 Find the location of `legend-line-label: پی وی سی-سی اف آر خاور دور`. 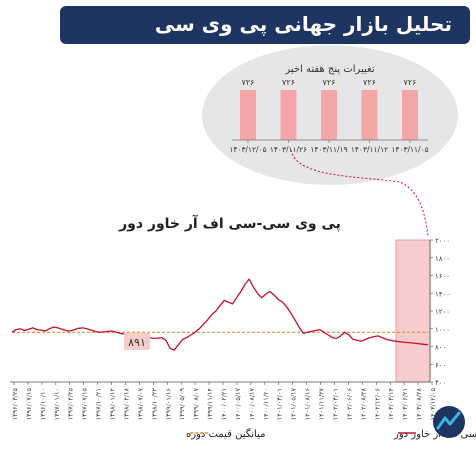

legend-line-label: پی وی سی-سی اف آر خاور دور is located at coordinates (434, 433).